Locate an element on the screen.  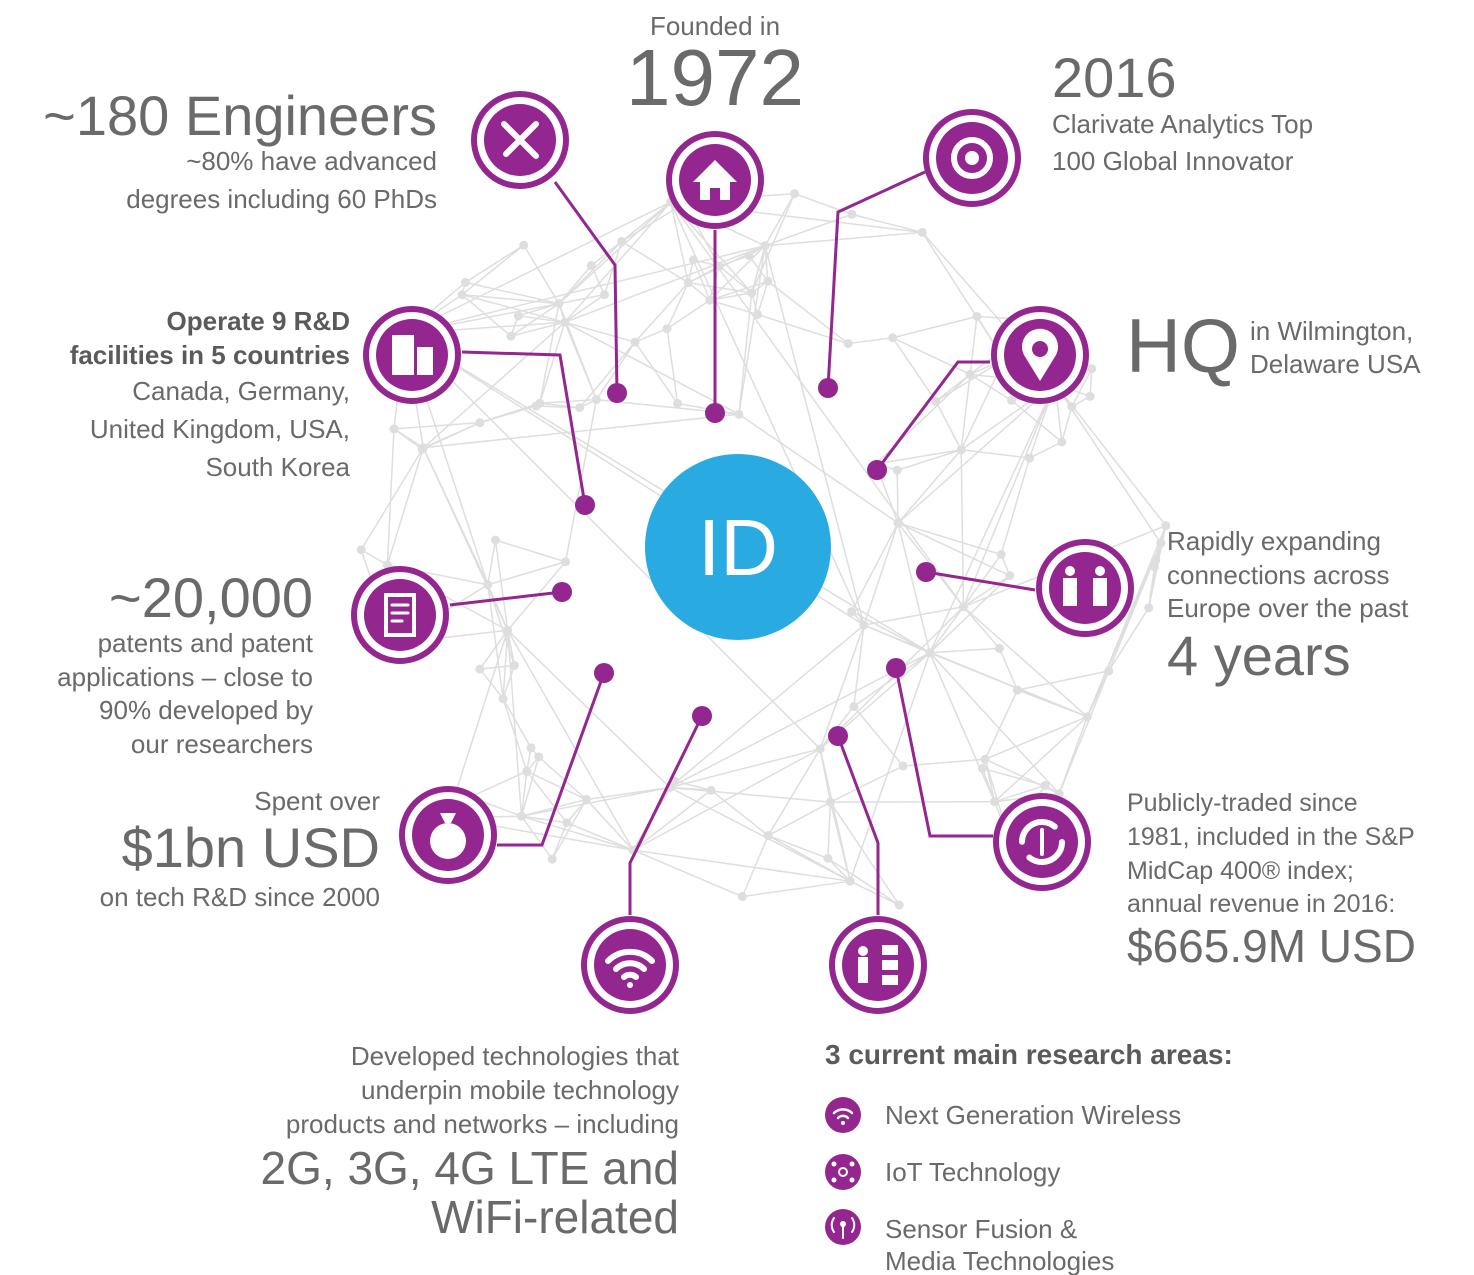
engineers-headline: ~180 Engineers is located at coordinates (240, 115).